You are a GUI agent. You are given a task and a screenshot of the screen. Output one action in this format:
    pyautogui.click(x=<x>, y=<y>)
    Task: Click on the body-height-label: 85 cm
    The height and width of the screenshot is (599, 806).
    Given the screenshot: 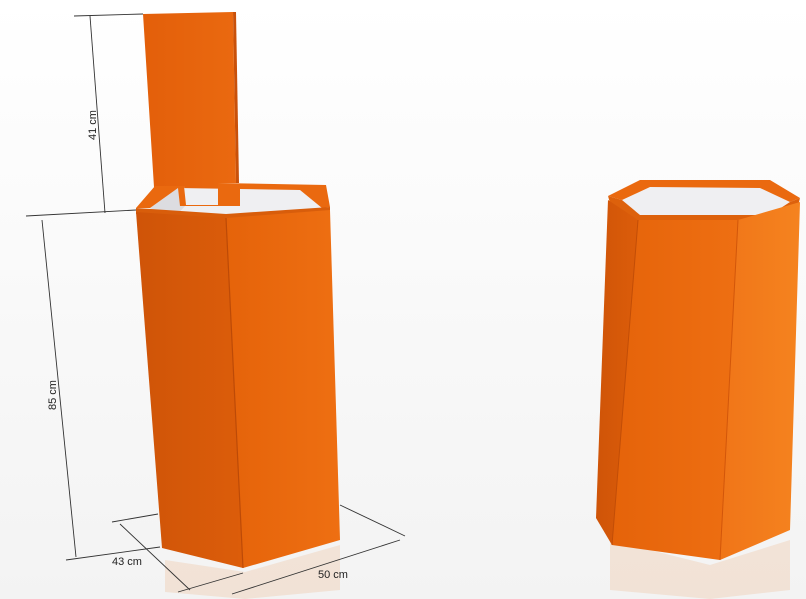 What is the action you would take?
    pyautogui.click(x=53, y=395)
    